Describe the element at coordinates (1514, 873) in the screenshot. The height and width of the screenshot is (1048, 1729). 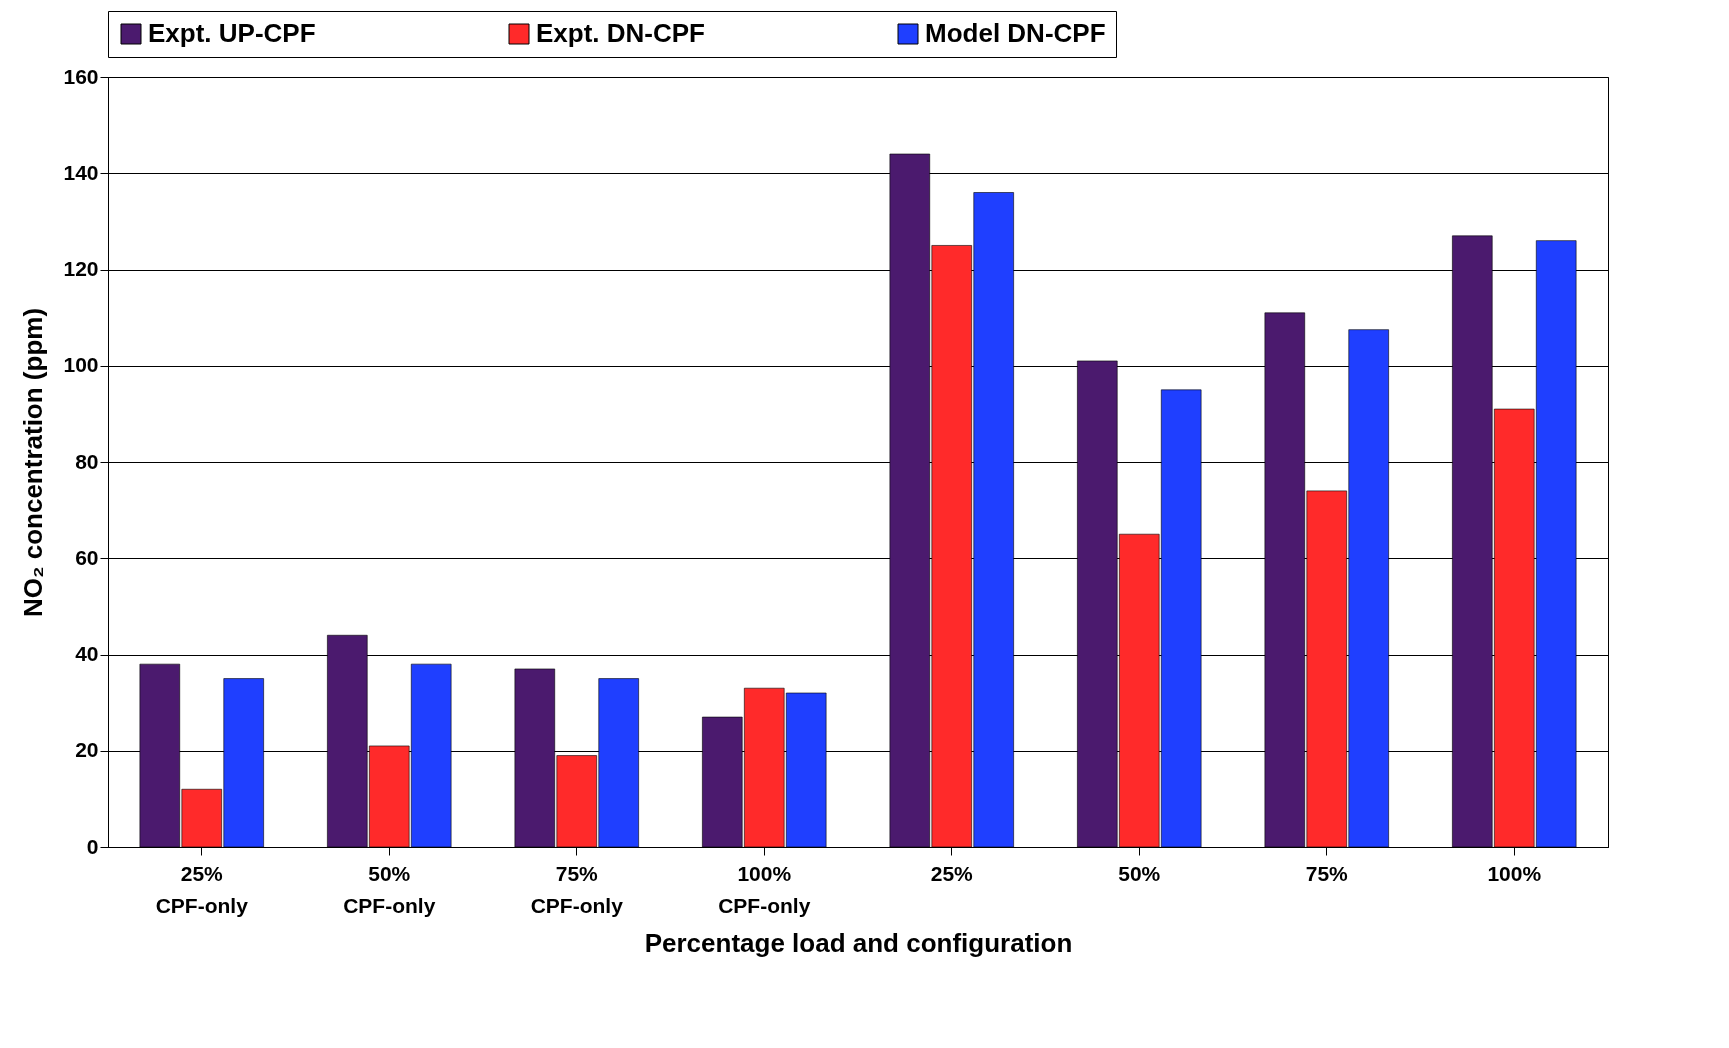
I see `x-tick-label: 100%` at that location.